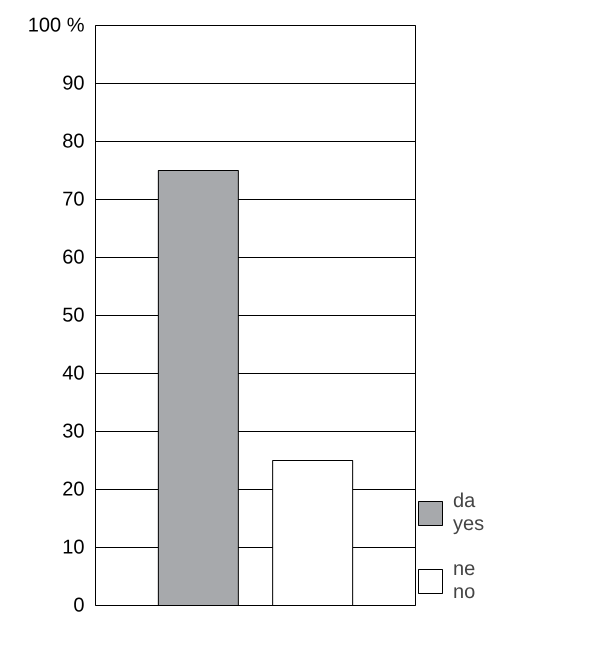 Image resolution: width=589 pixels, height=645 pixels. I want to click on y-tick-label: 90, so click(73, 83).